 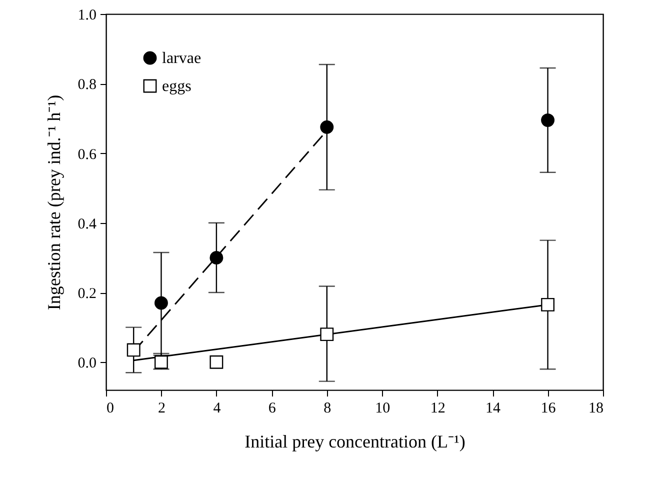 I want to click on x-tick-label: 12, so click(x=438, y=408).